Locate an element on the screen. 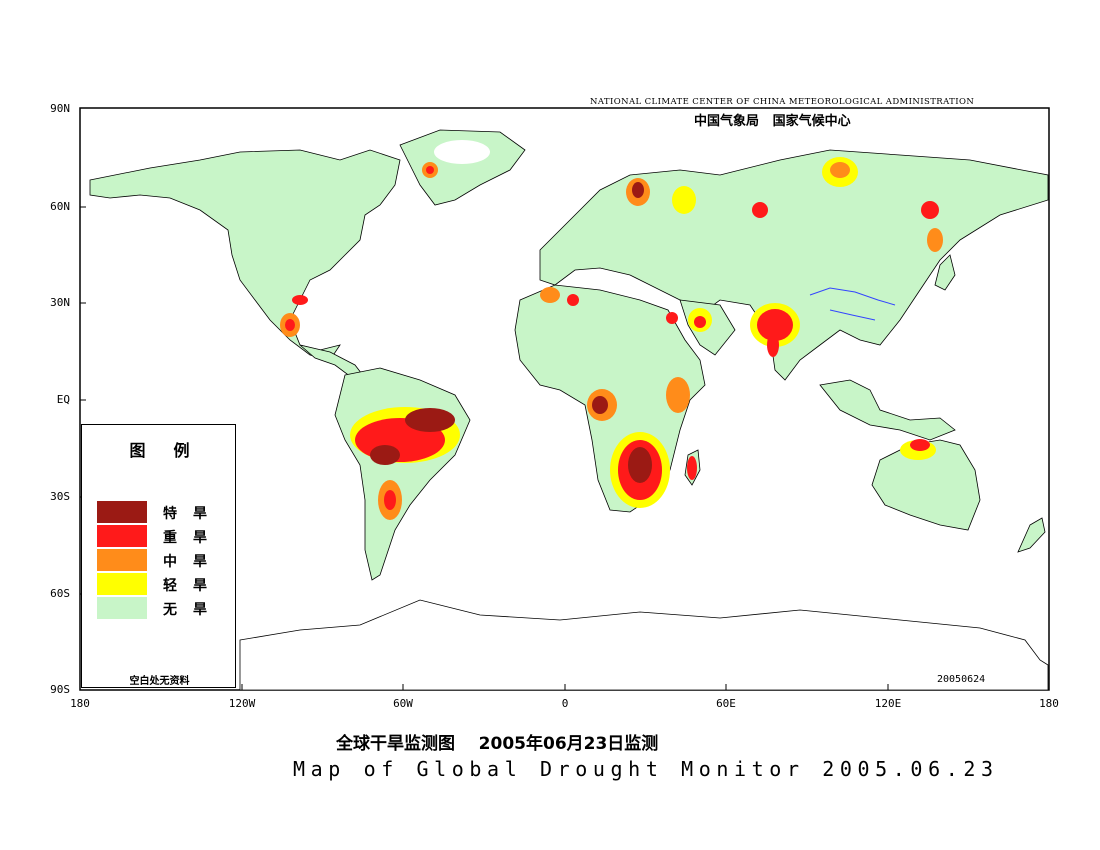  drought-patch-madagascar is located at coordinates (692, 468).